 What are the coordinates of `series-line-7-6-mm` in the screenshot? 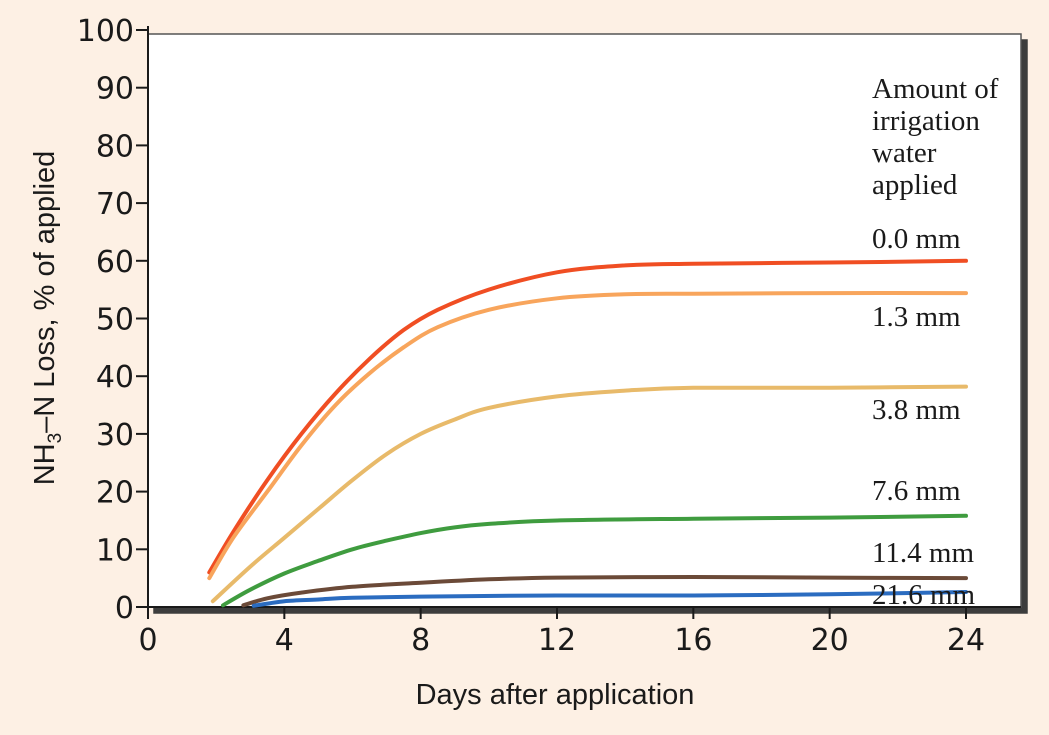 It's located at (594, 560).